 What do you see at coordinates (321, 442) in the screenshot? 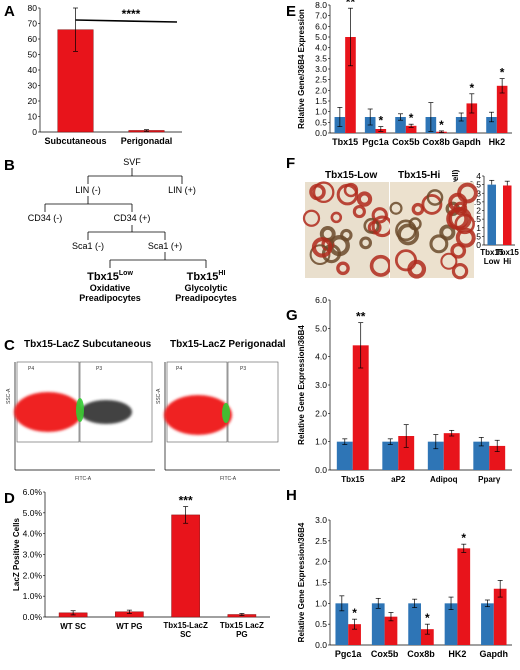
I see `y-tick-label: 1.0` at bounding box center [321, 442].